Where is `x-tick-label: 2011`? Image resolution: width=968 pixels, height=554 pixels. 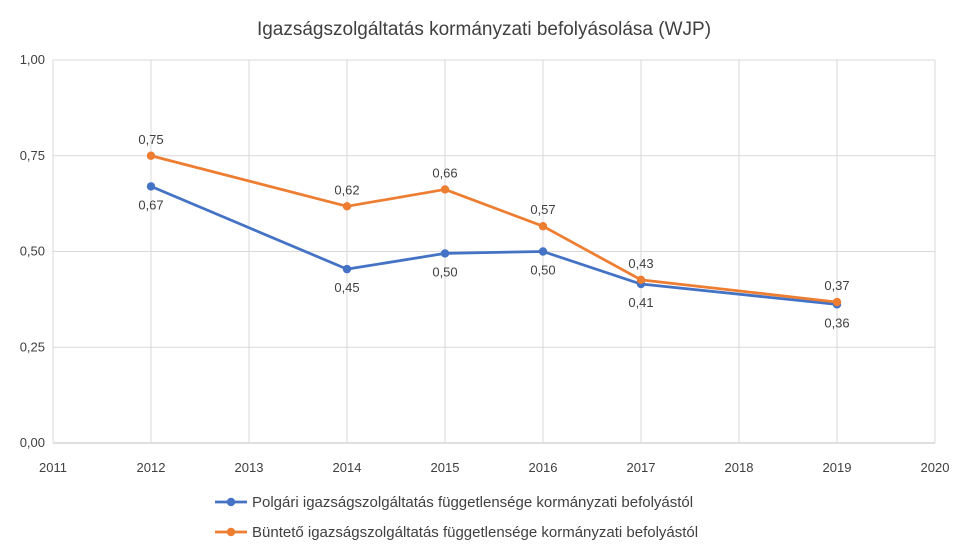 x-tick-label: 2011 is located at coordinates (53, 467).